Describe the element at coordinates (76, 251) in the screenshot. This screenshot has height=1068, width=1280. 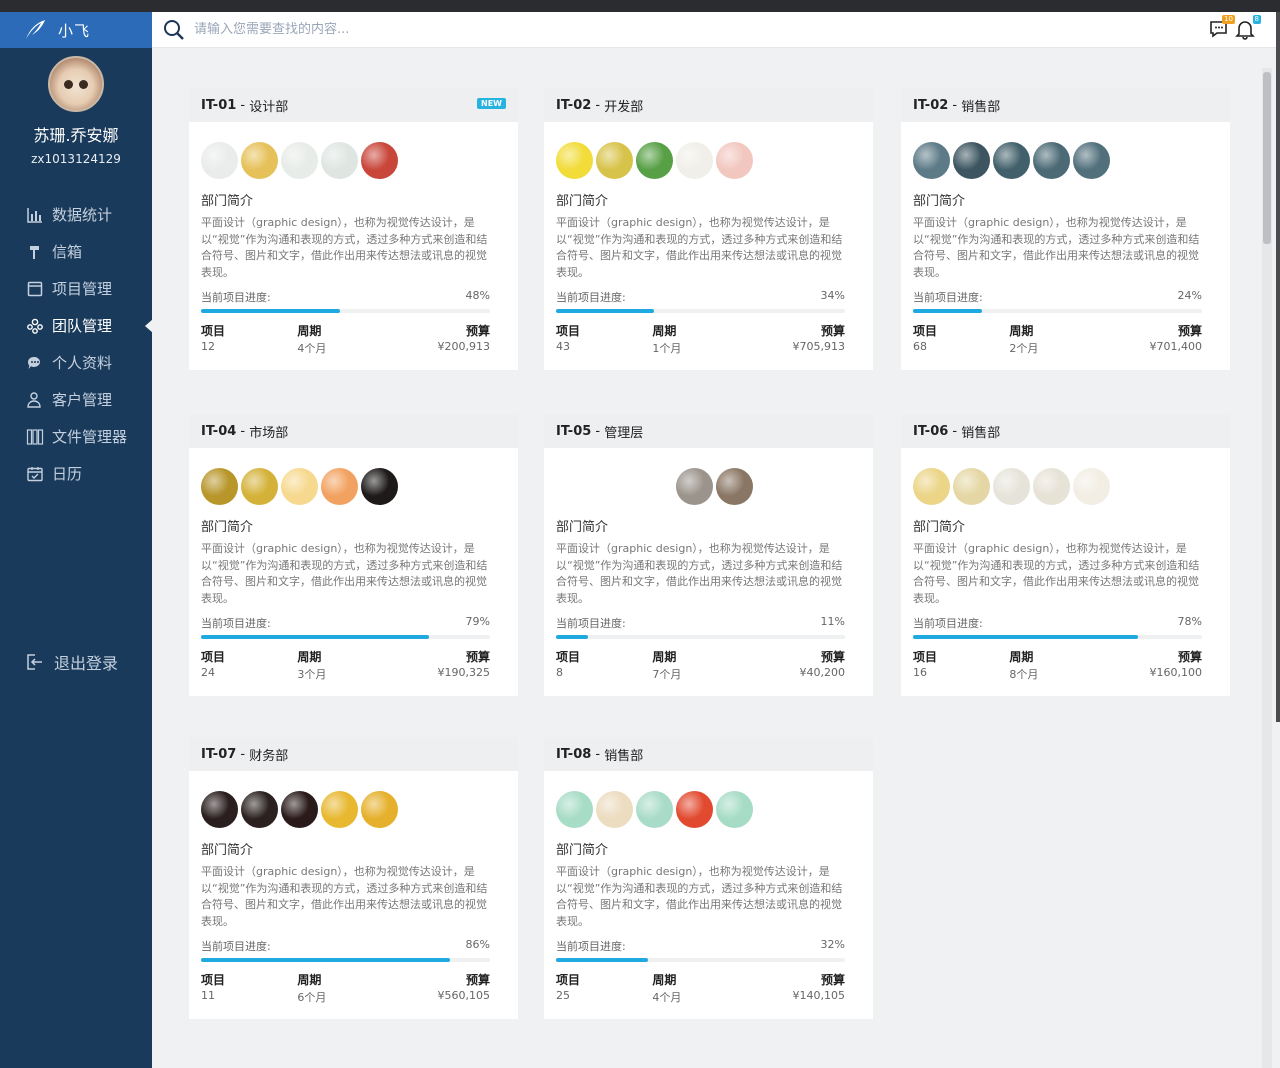
I see `sidebar-item-mailbox: 信箱` at that location.